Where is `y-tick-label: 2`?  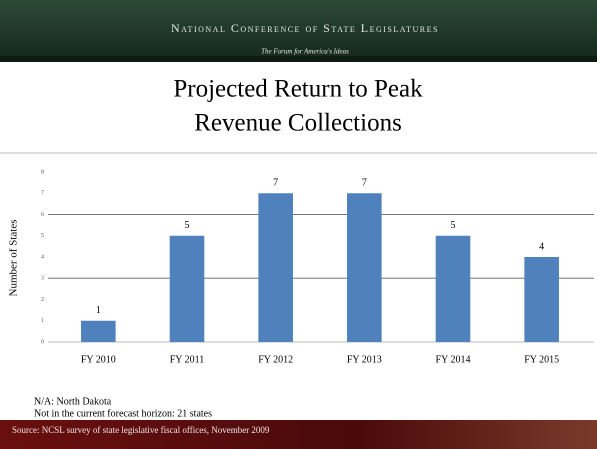
y-tick-label: 2 is located at coordinates (42, 300).